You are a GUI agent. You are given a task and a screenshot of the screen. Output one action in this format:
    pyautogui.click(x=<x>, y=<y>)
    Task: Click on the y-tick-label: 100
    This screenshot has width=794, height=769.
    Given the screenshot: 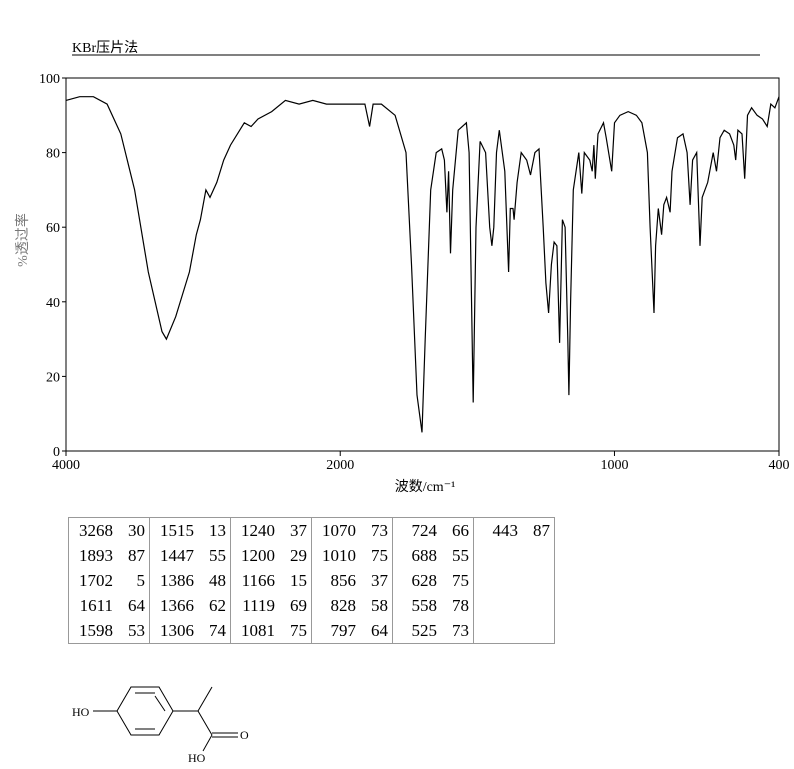 What is the action you would take?
    pyautogui.click(x=49, y=79)
    